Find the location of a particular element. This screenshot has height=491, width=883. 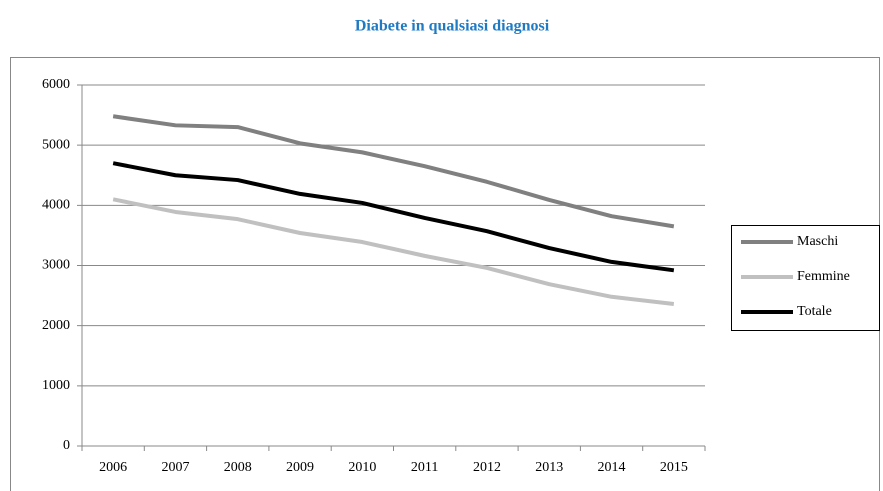

x-tick-label: 2013 is located at coordinates (549, 467).